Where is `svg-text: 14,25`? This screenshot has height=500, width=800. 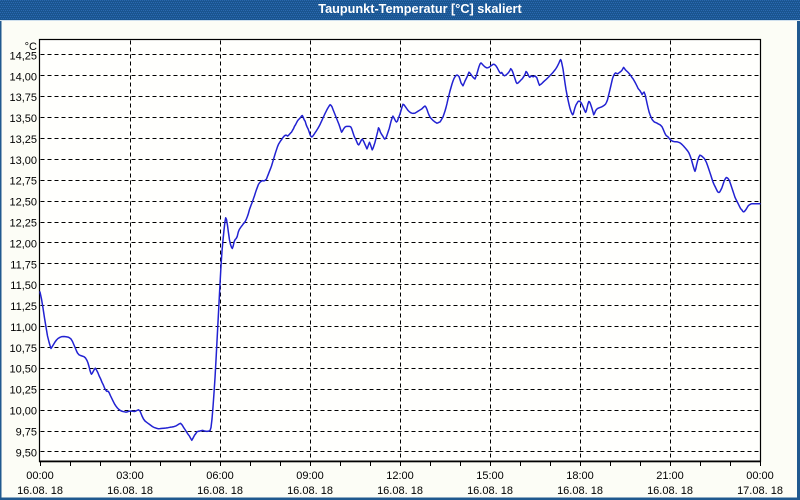
svg-text: 14,25 is located at coordinates (23, 56).